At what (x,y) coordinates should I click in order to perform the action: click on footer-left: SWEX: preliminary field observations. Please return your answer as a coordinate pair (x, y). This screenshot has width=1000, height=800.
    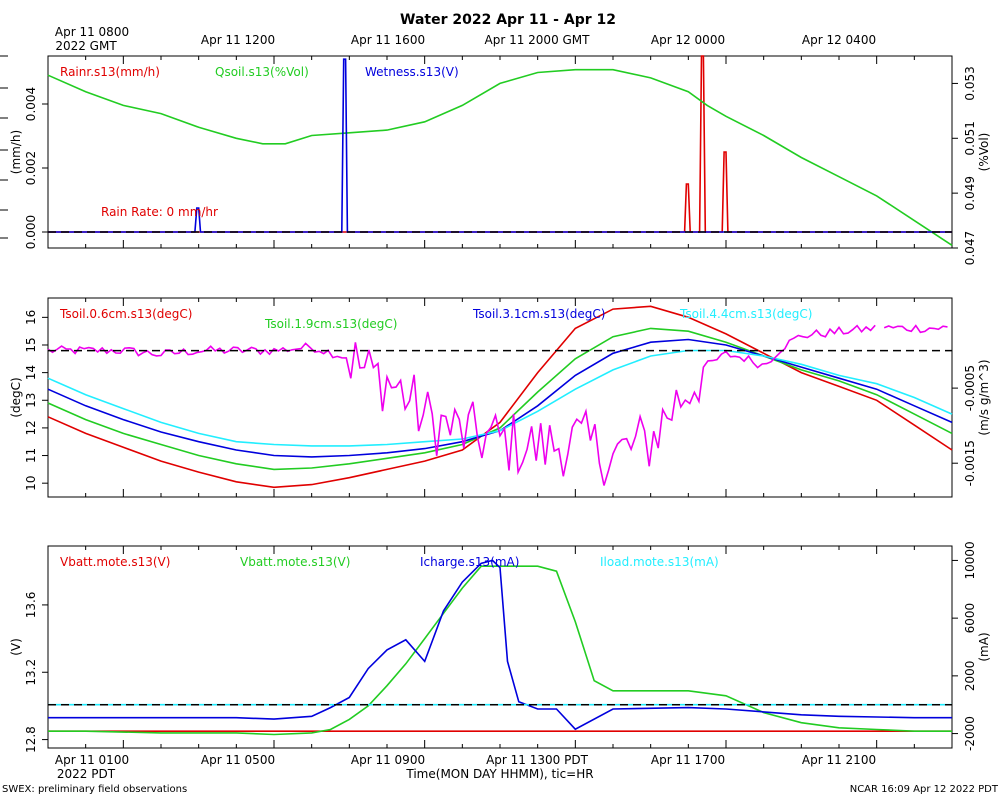
    Looking at the image, I should click on (94, 789).